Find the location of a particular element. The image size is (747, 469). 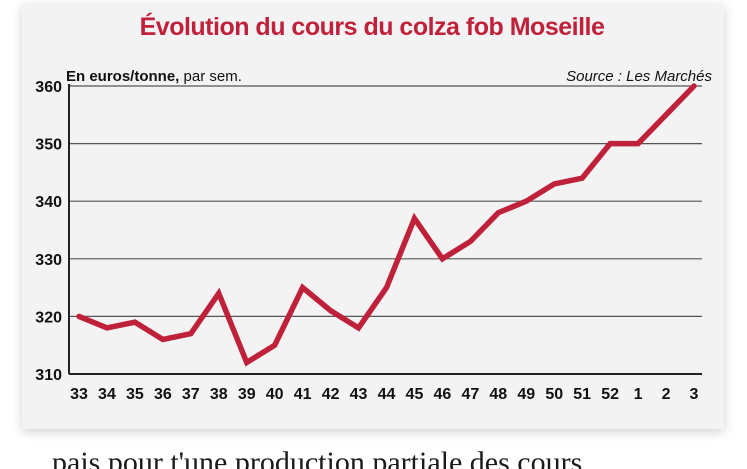

x-tick-label: 43 is located at coordinates (359, 394).